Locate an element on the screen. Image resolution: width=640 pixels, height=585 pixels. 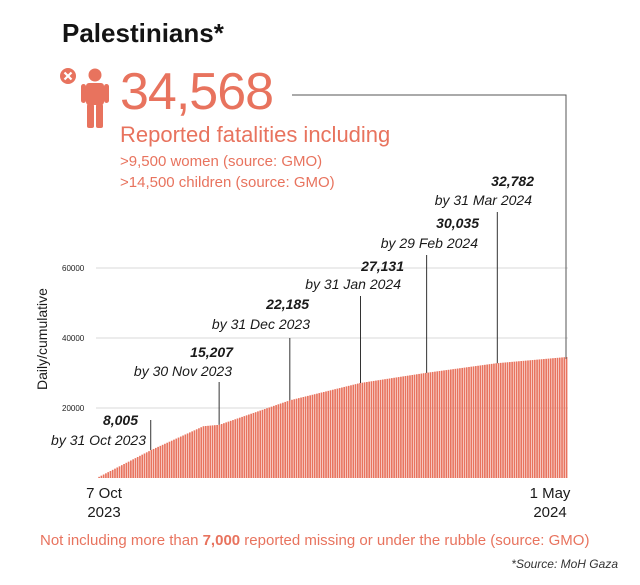
x-start-label: 7 Oct is located at coordinates (104, 493).